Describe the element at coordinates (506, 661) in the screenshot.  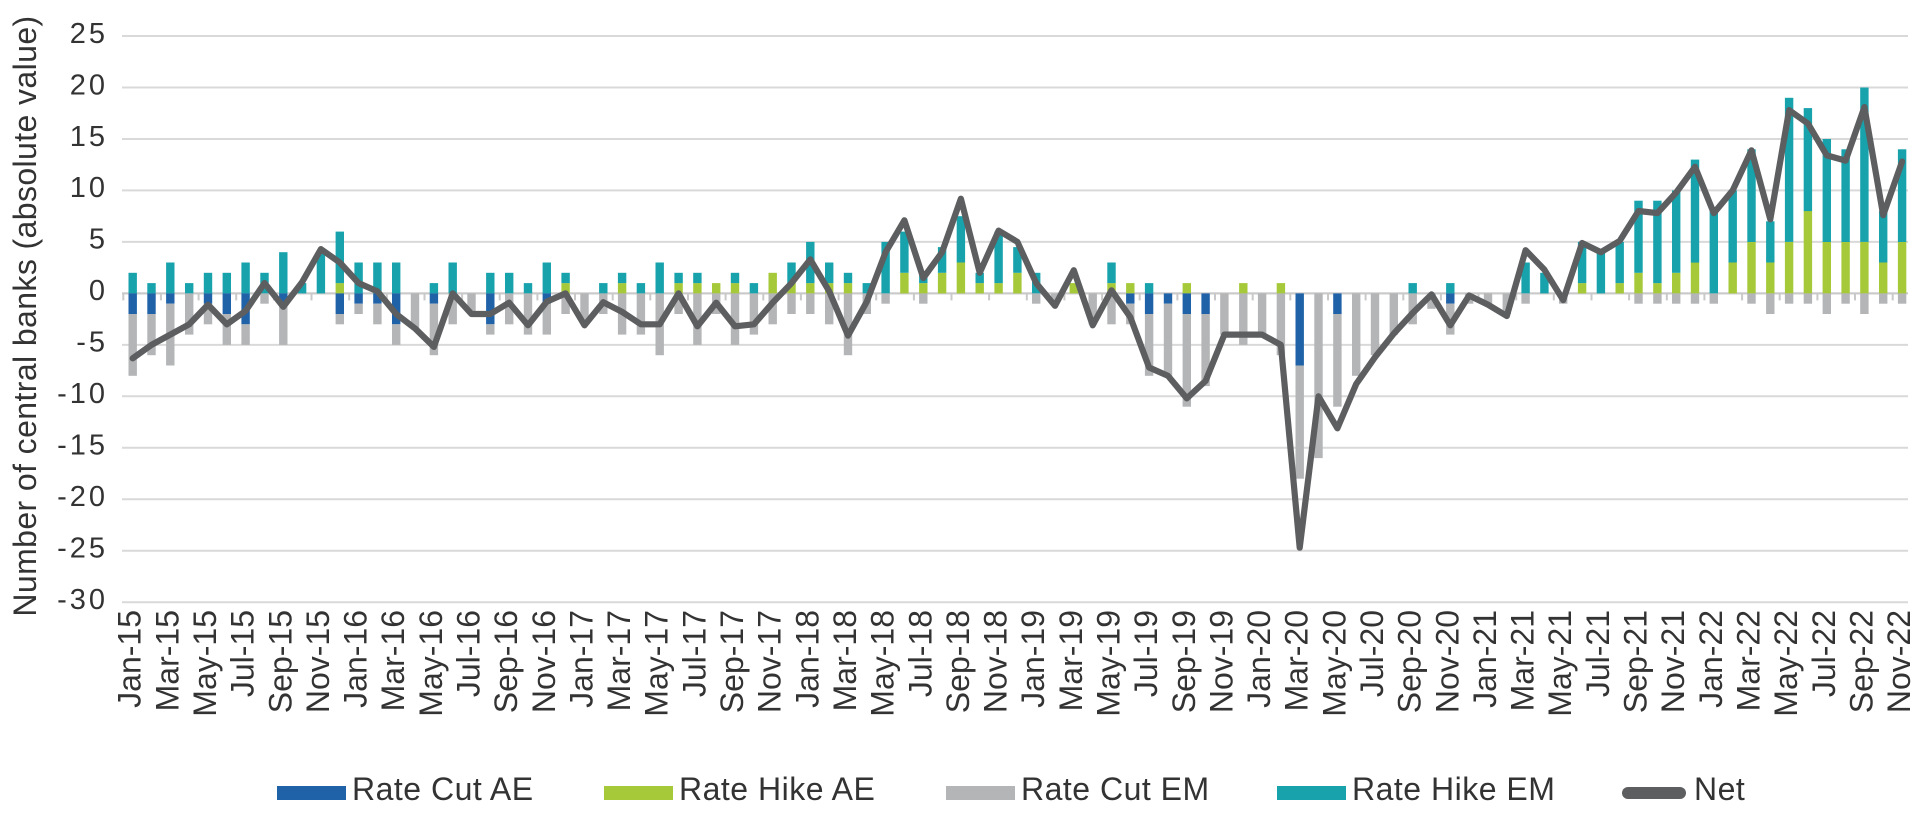
I see `svg-text: Sep-16` at that location.